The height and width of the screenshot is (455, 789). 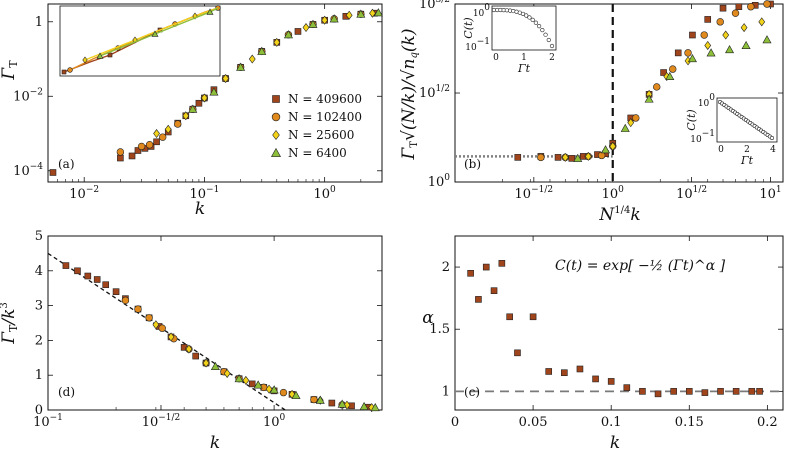 I want to click on panel-d-label: (d), so click(x=66, y=392).